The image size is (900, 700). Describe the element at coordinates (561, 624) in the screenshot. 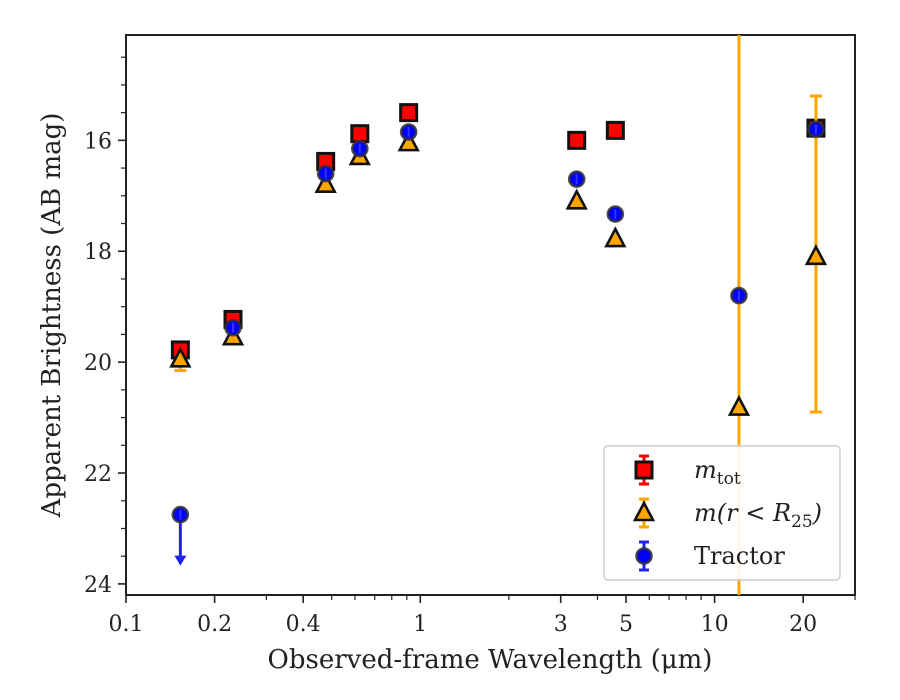

I see `x-tick-label: 3` at that location.